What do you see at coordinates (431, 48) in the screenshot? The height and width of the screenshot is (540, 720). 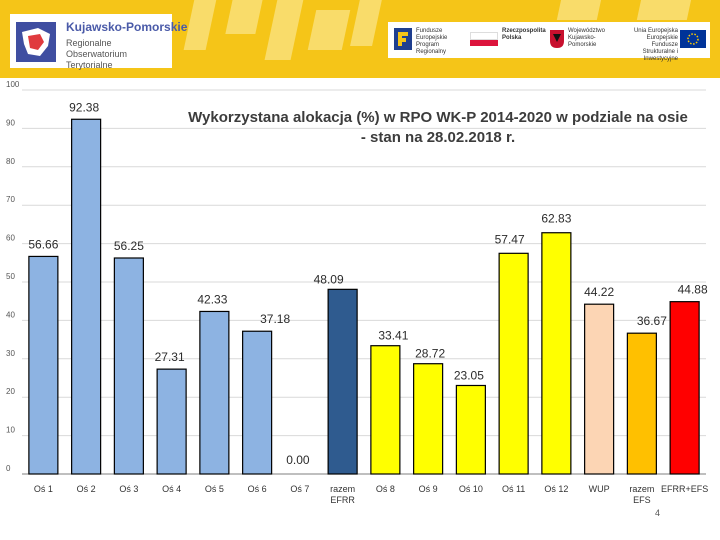 I see `fe-sub: Program Regionalny` at bounding box center [431, 48].